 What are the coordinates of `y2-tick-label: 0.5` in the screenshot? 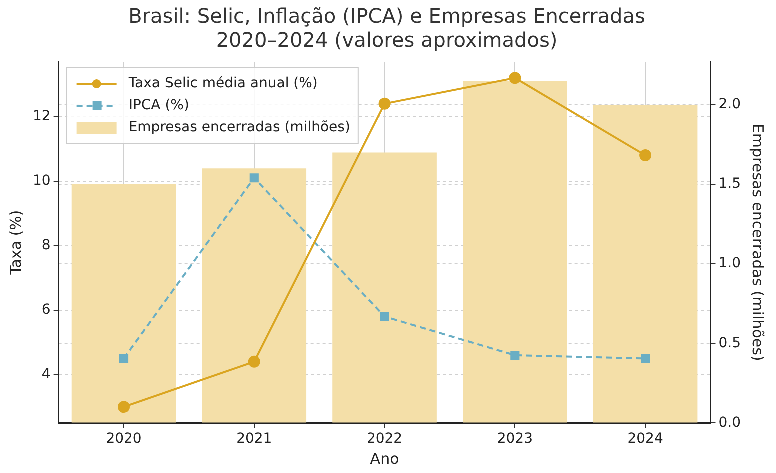 It's located at (729, 343).